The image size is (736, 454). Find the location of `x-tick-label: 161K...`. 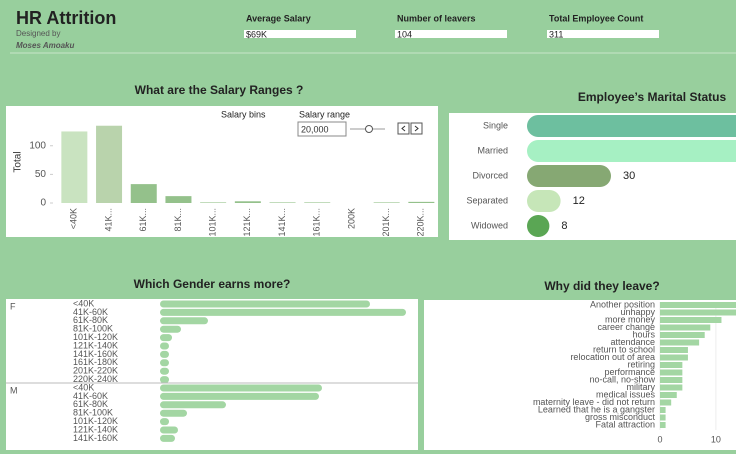

x-tick-label: 161K... is located at coordinates (317, 222).